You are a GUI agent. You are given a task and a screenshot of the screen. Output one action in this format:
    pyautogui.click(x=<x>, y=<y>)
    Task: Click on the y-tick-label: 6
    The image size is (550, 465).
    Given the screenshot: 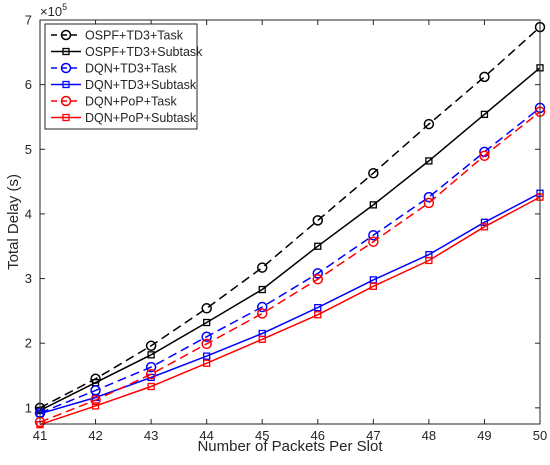 What is the action you would take?
    pyautogui.click(x=28, y=84)
    